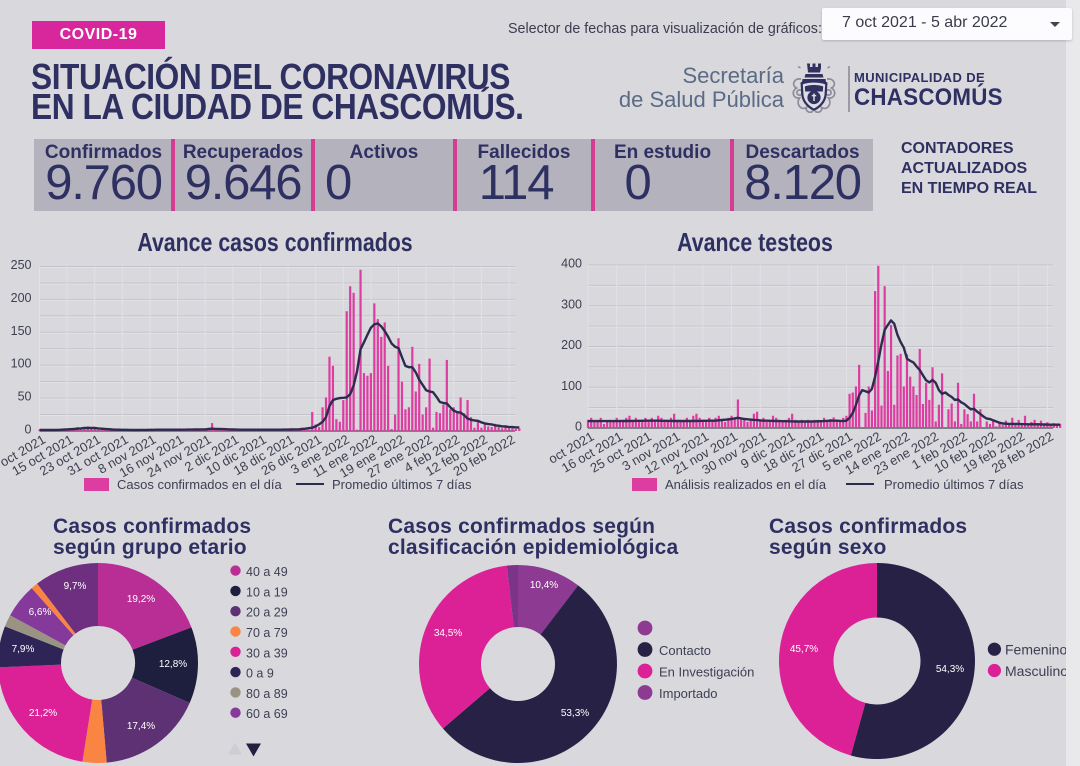  I want to click on svg-text: 9,7%, so click(75, 586).